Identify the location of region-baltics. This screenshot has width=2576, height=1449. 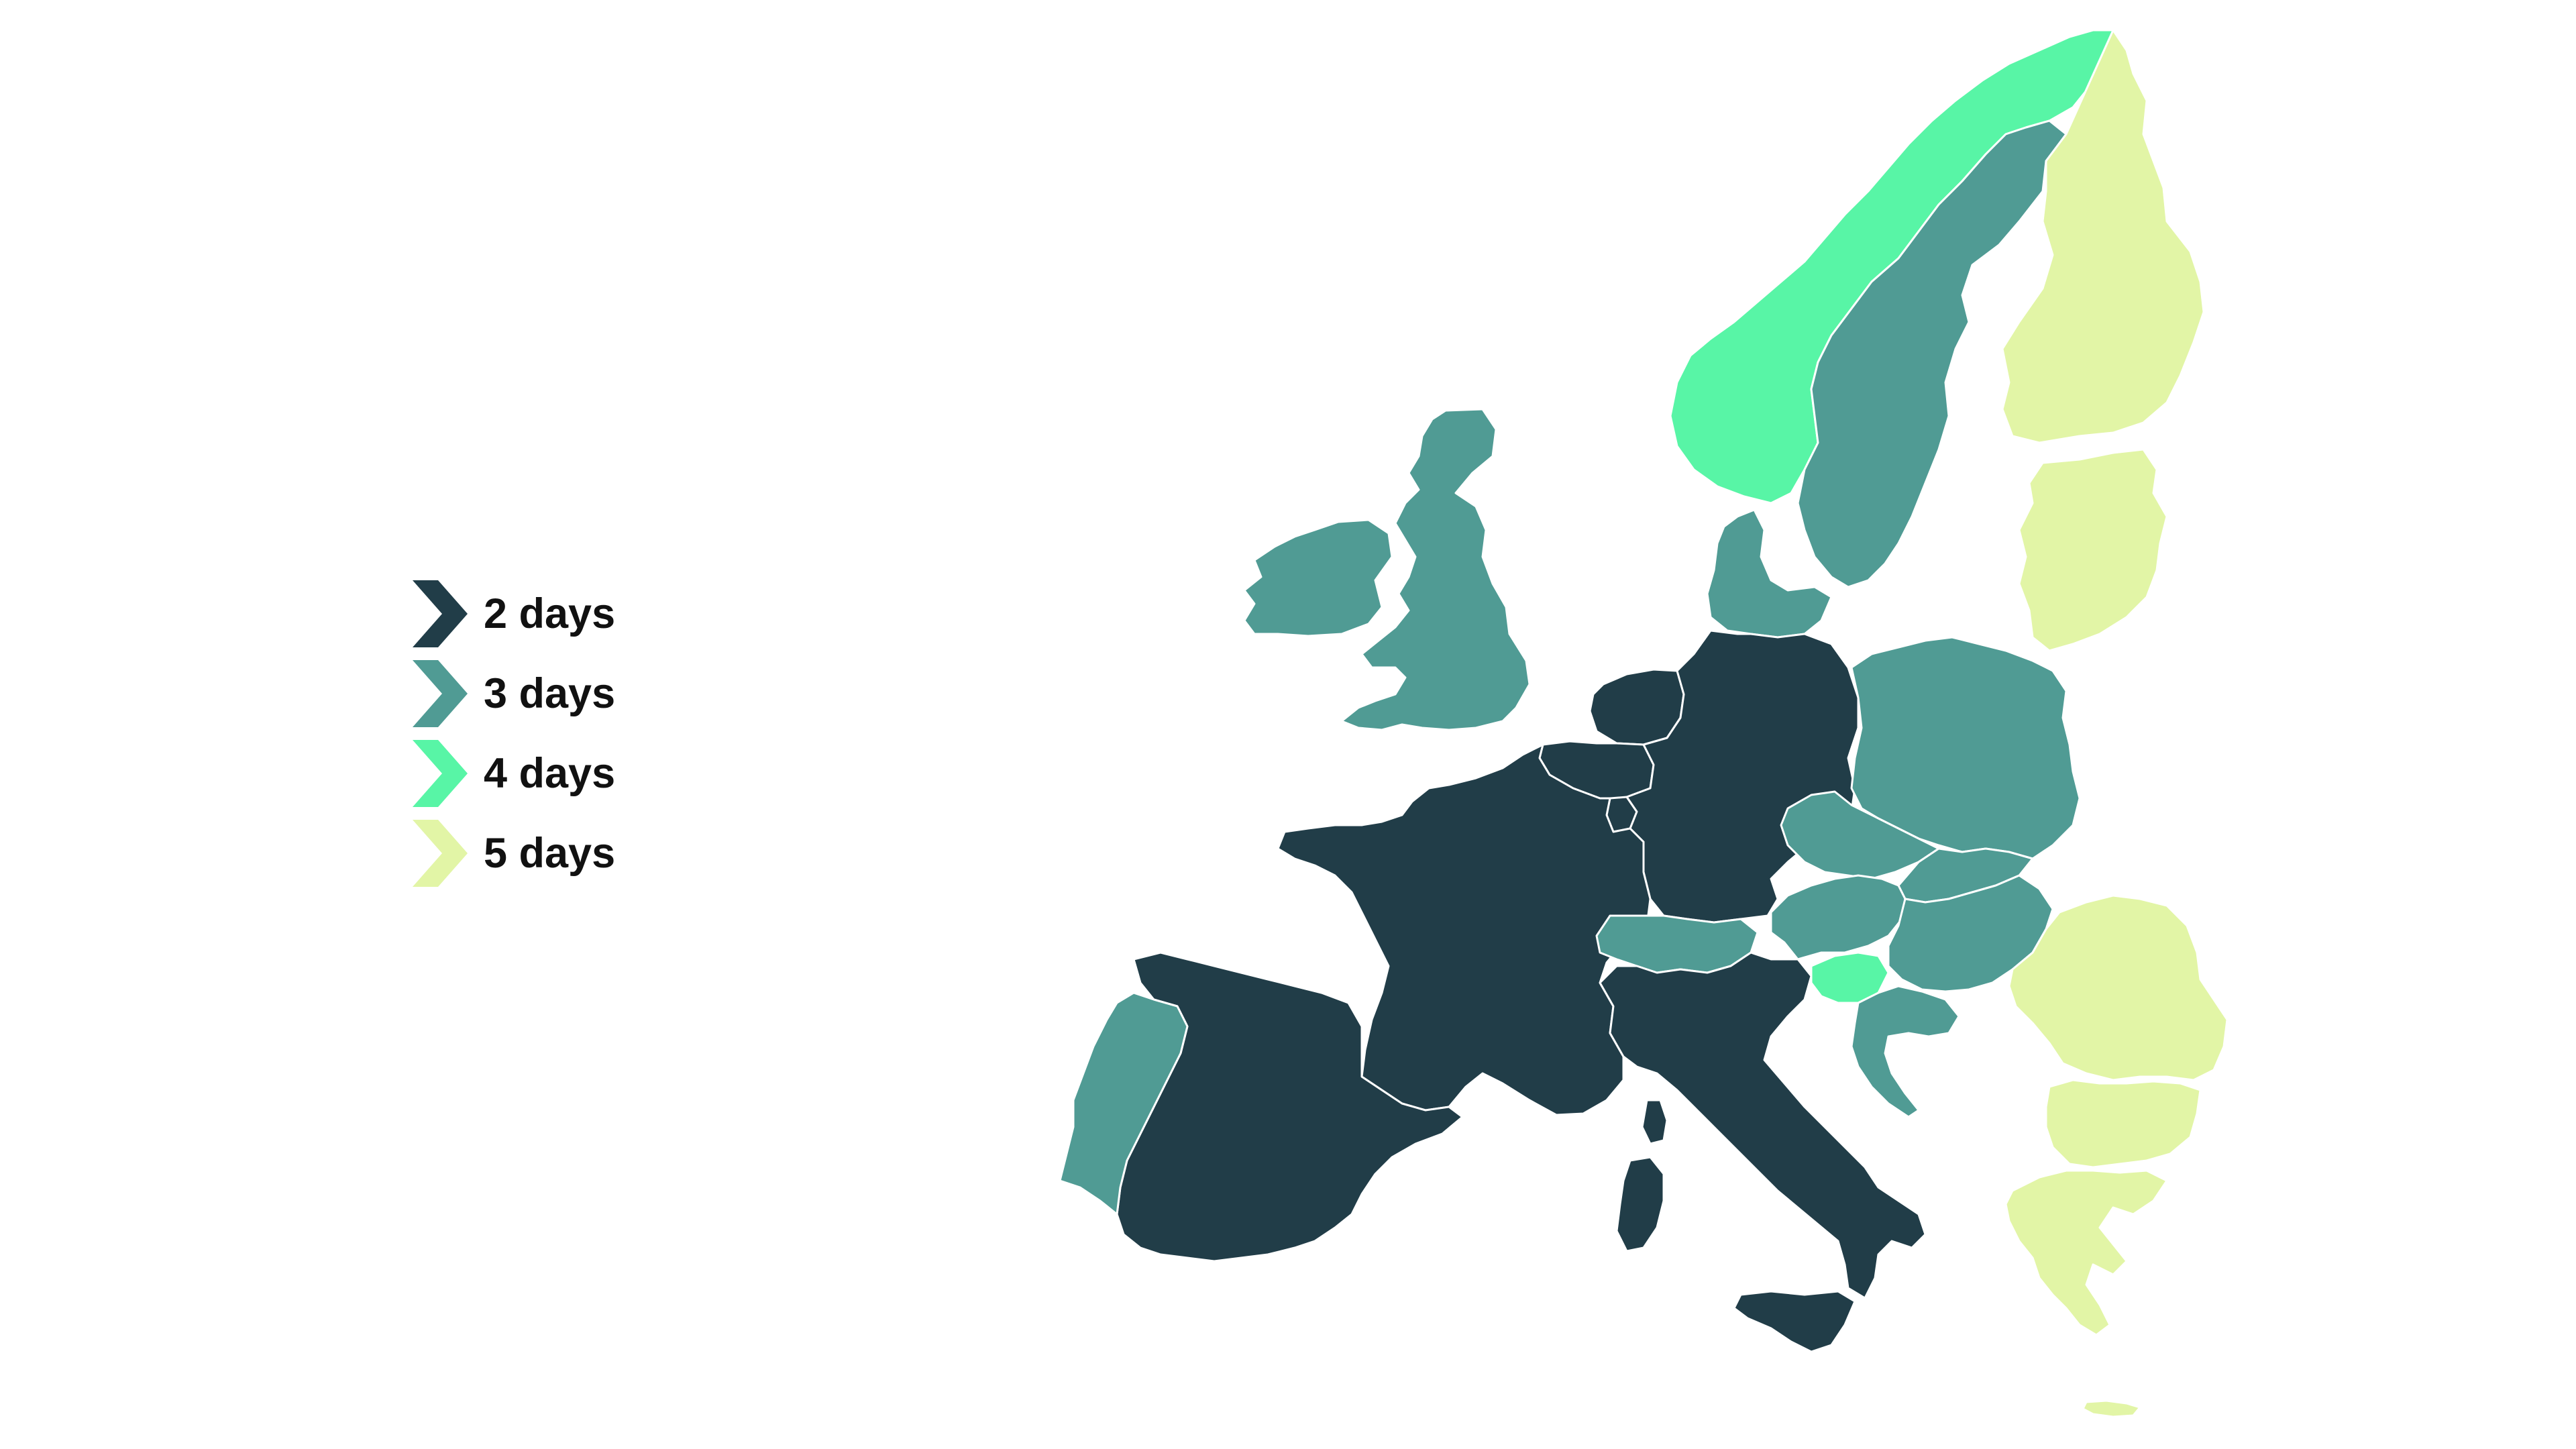
(2093, 550).